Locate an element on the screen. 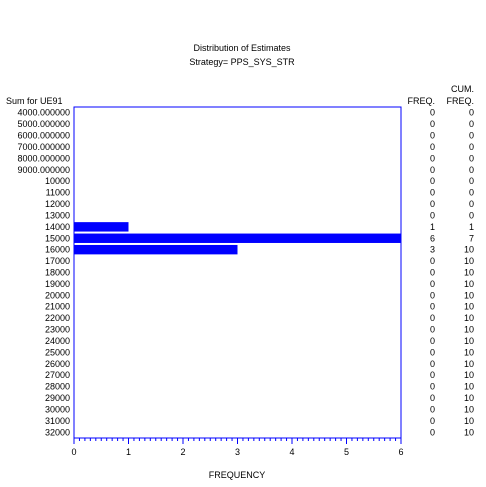  category-label: 27000 is located at coordinates (57, 375).